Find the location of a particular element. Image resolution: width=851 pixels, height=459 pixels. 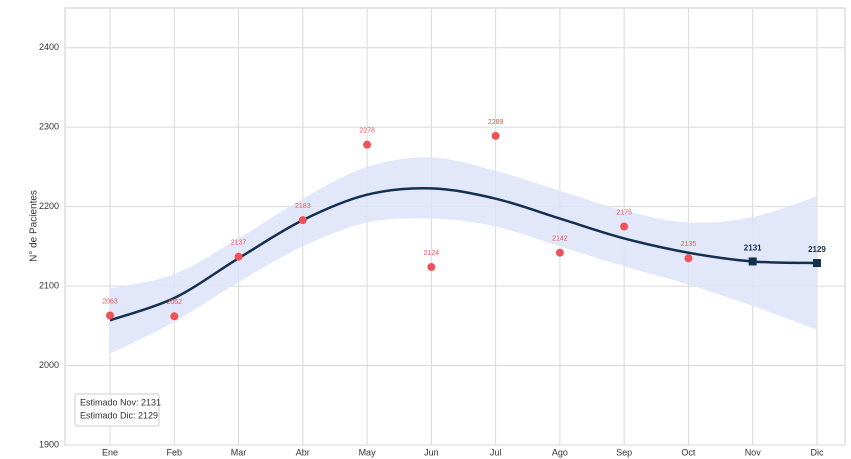

y-tick-label: 1900 is located at coordinates (49, 444).